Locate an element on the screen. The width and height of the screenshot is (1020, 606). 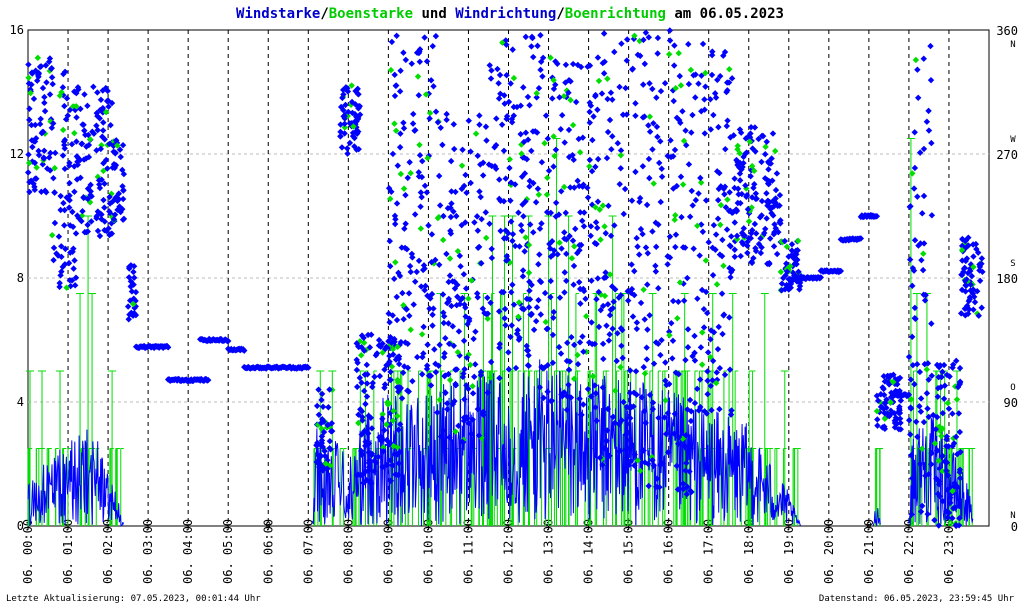
compass-label: N is located at coordinates (1012, 516).